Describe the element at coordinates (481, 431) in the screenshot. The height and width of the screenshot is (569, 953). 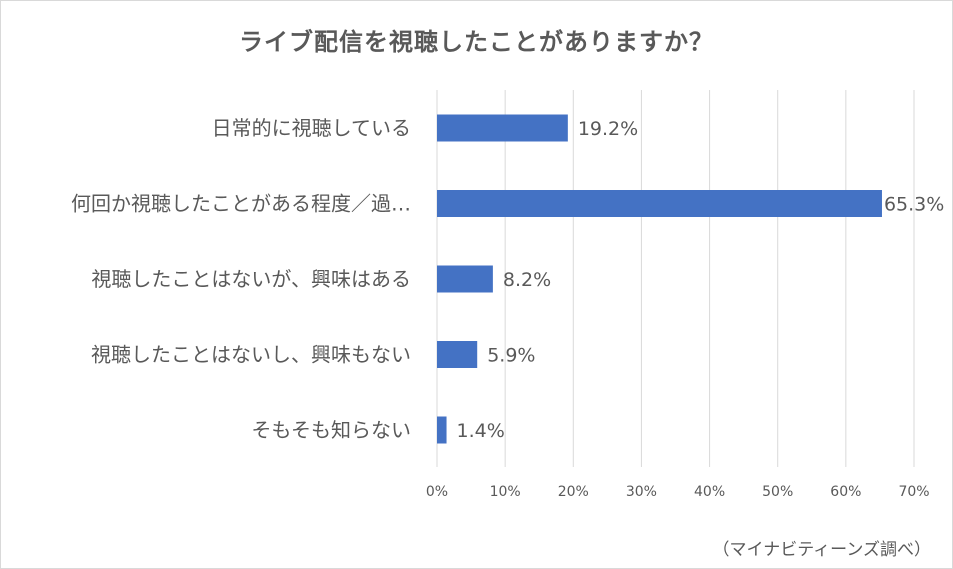
I see `value-label: 1.4%` at that location.